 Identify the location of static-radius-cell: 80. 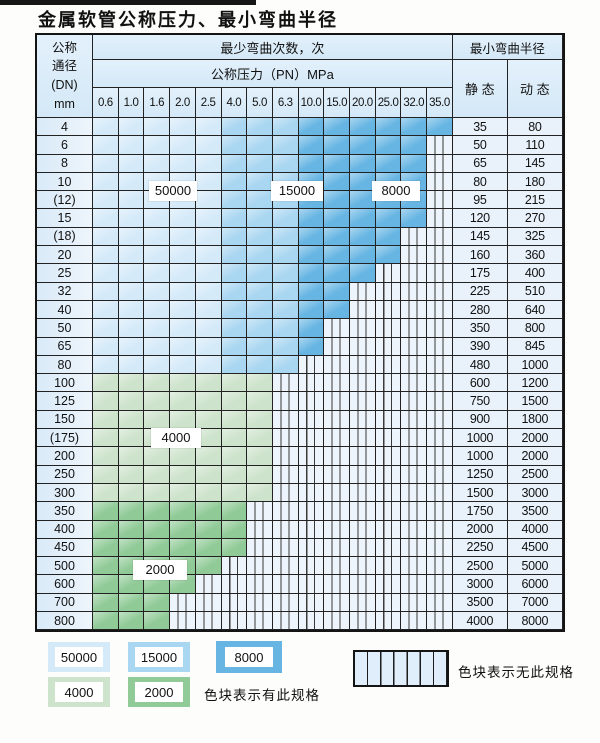
(480, 182).